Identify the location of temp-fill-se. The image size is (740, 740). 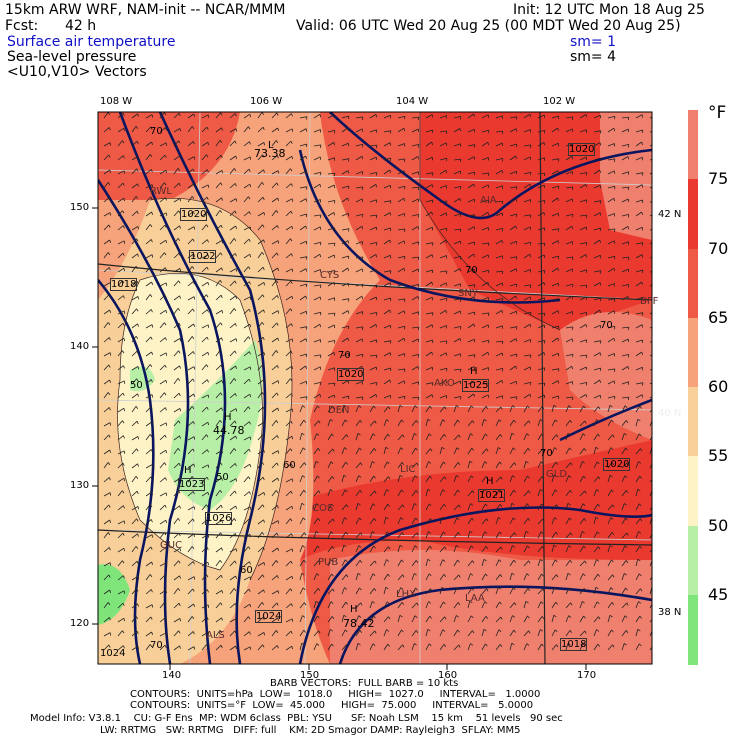
(491, 607).